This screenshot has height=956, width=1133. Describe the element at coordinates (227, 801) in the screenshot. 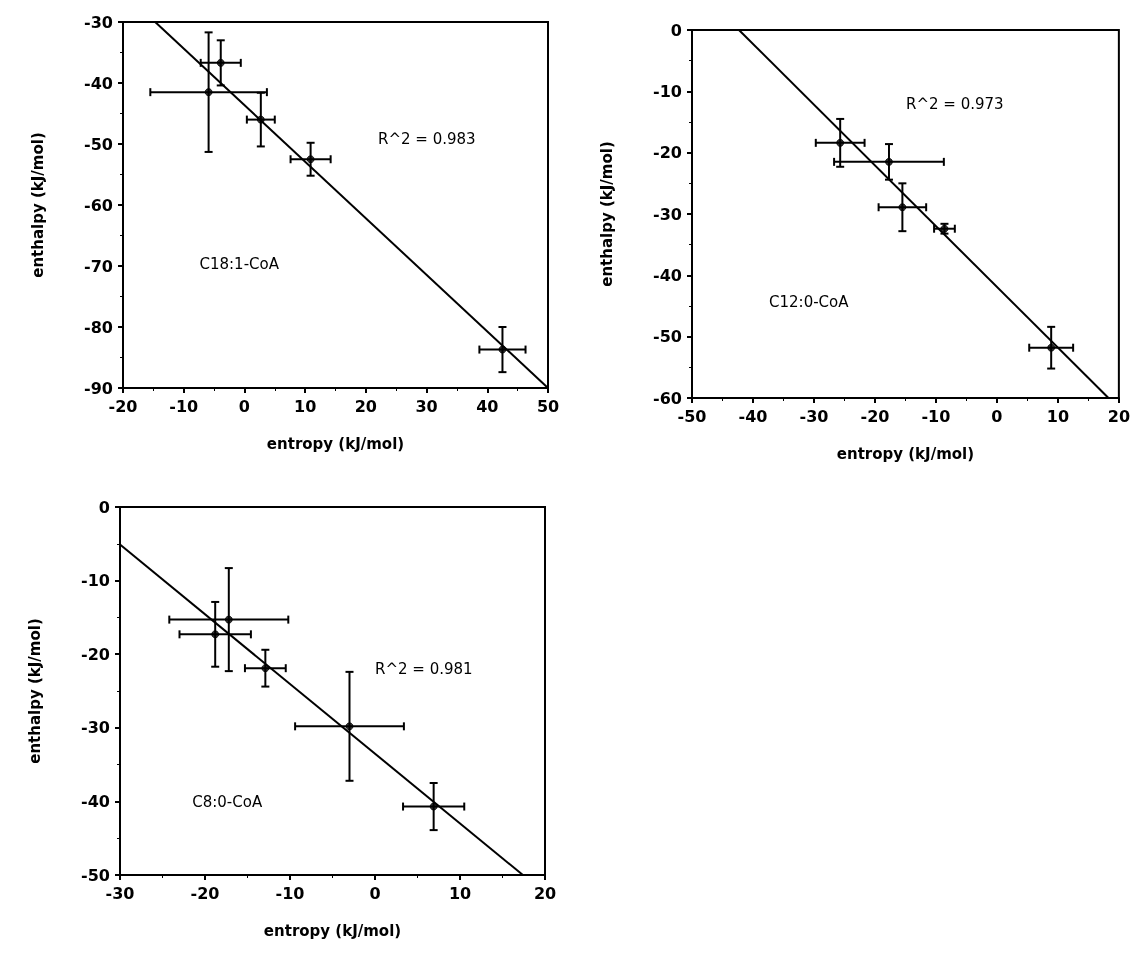

I see `annotation: C8:0-CoA` at that location.